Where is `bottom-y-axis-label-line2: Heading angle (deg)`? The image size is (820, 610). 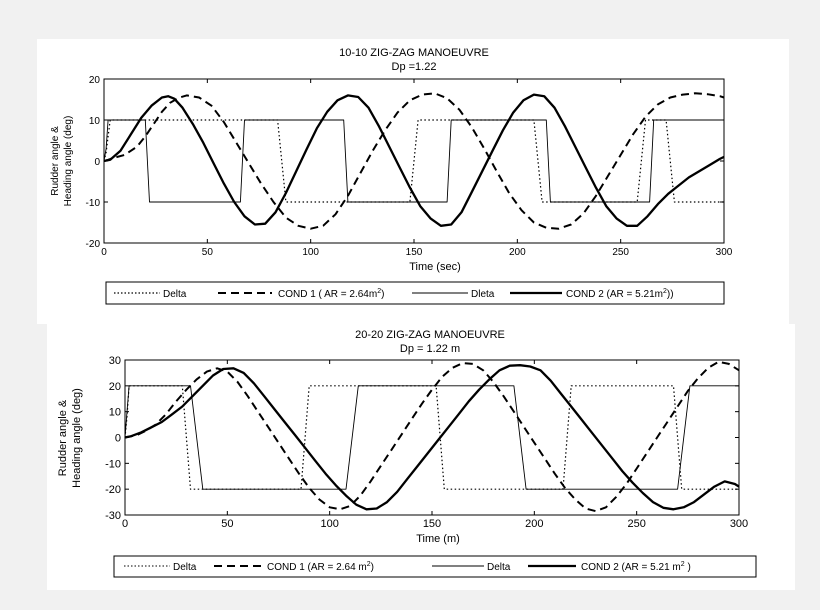
bottom-y-axis-label-line2: Heading angle (deg) is located at coordinates (77, 438).